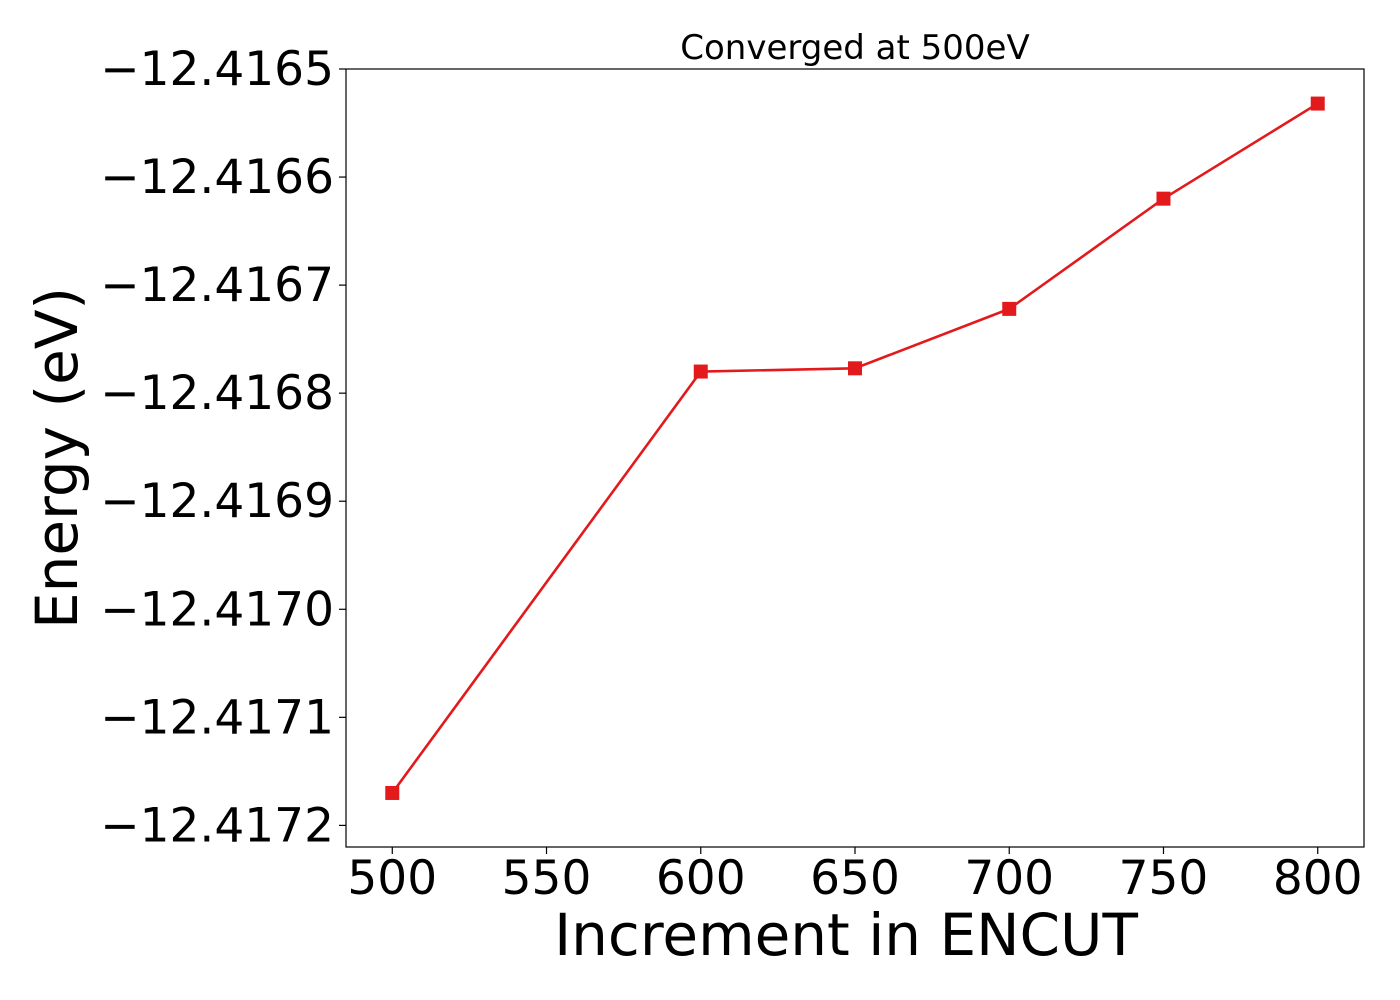 The height and width of the screenshot is (1000, 1400). Describe the element at coordinates (217, 609) in the screenshot. I see `y-tick-label: −12.4170` at that location.